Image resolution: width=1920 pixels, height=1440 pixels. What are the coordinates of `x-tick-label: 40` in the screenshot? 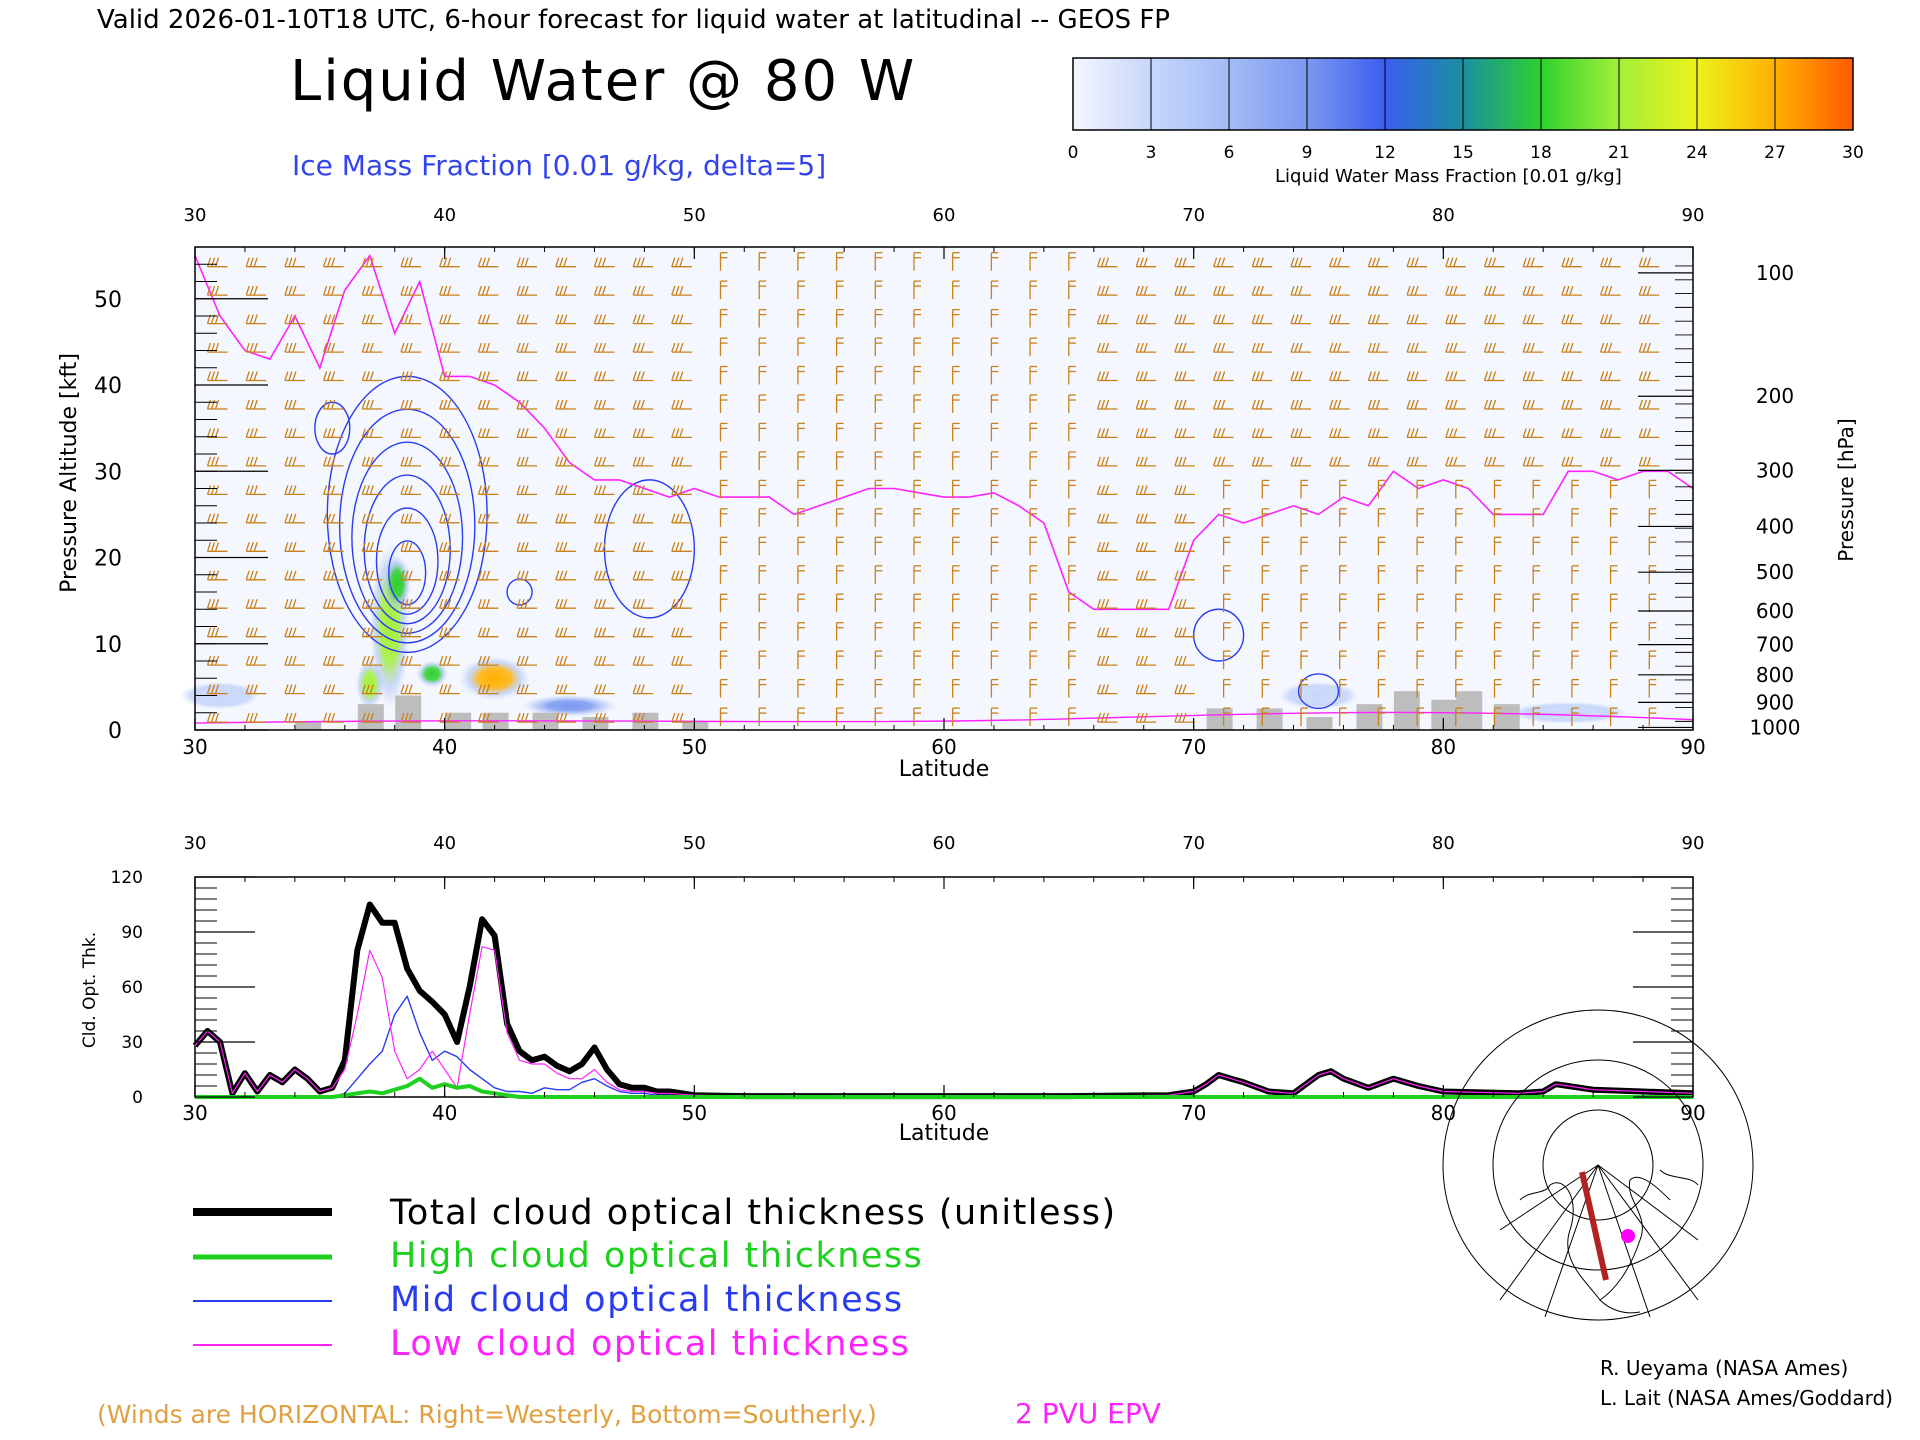 It's located at (444, 747).